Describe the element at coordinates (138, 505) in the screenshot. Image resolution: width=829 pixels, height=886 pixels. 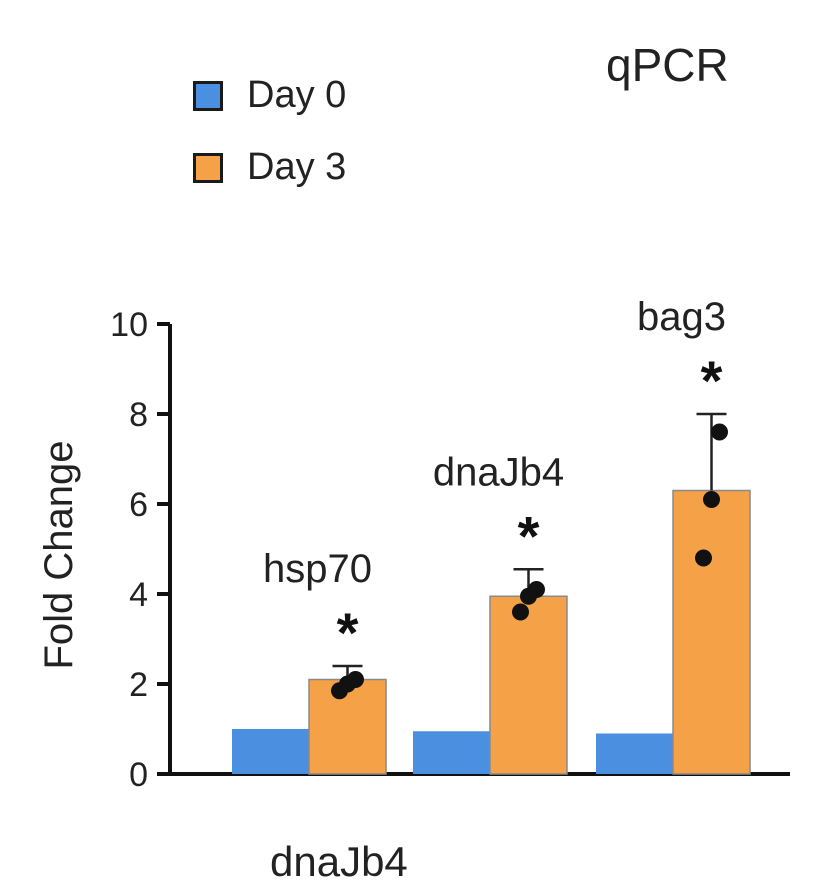
I see `y-tick-label: 6` at that location.